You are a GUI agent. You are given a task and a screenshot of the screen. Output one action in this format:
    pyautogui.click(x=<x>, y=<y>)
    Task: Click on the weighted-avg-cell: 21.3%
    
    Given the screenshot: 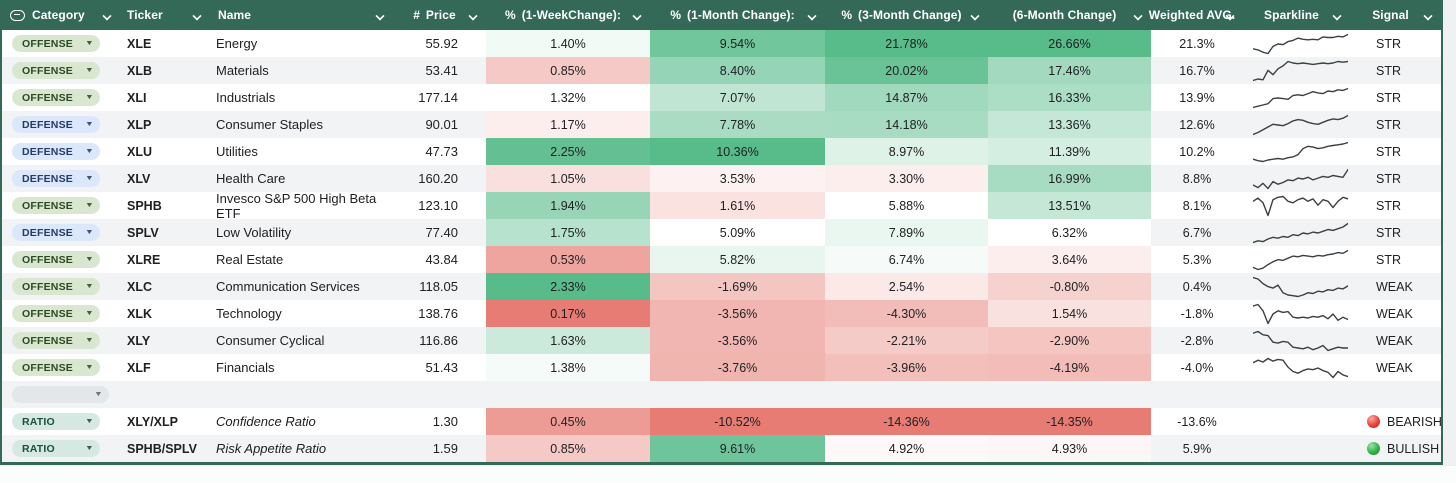 What is the action you would take?
    pyautogui.click(x=1197, y=43)
    